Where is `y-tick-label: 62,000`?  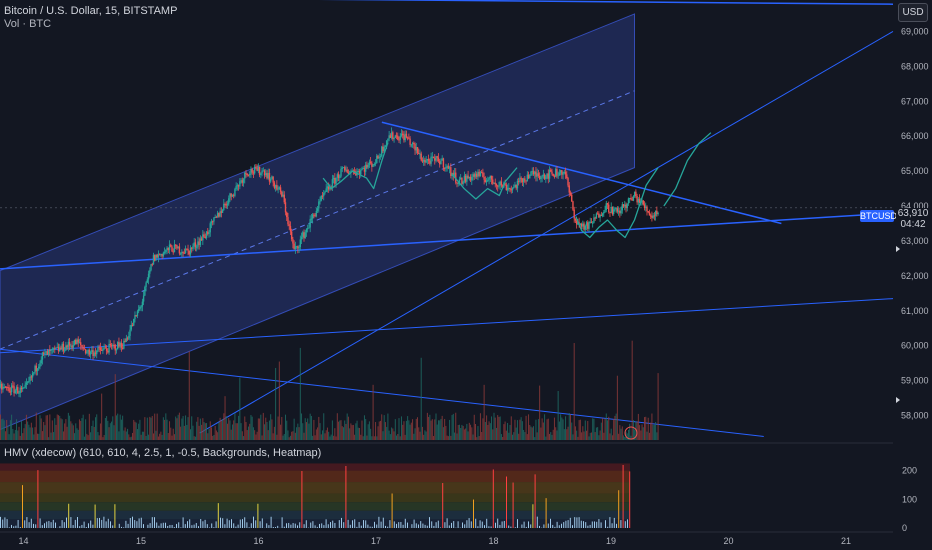
y-tick-label: 62,000 is located at coordinates (915, 276).